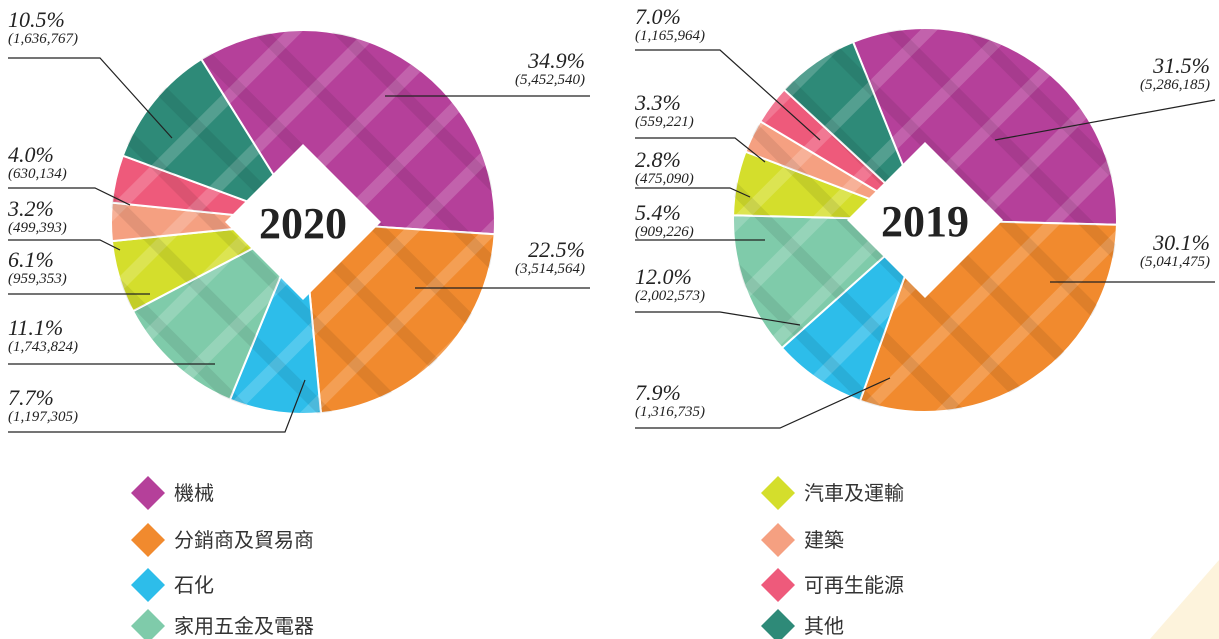 This screenshot has width=1219, height=639. What do you see at coordinates (556, 249) in the screenshot?
I see `percent-label: 22.5%` at bounding box center [556, 249].